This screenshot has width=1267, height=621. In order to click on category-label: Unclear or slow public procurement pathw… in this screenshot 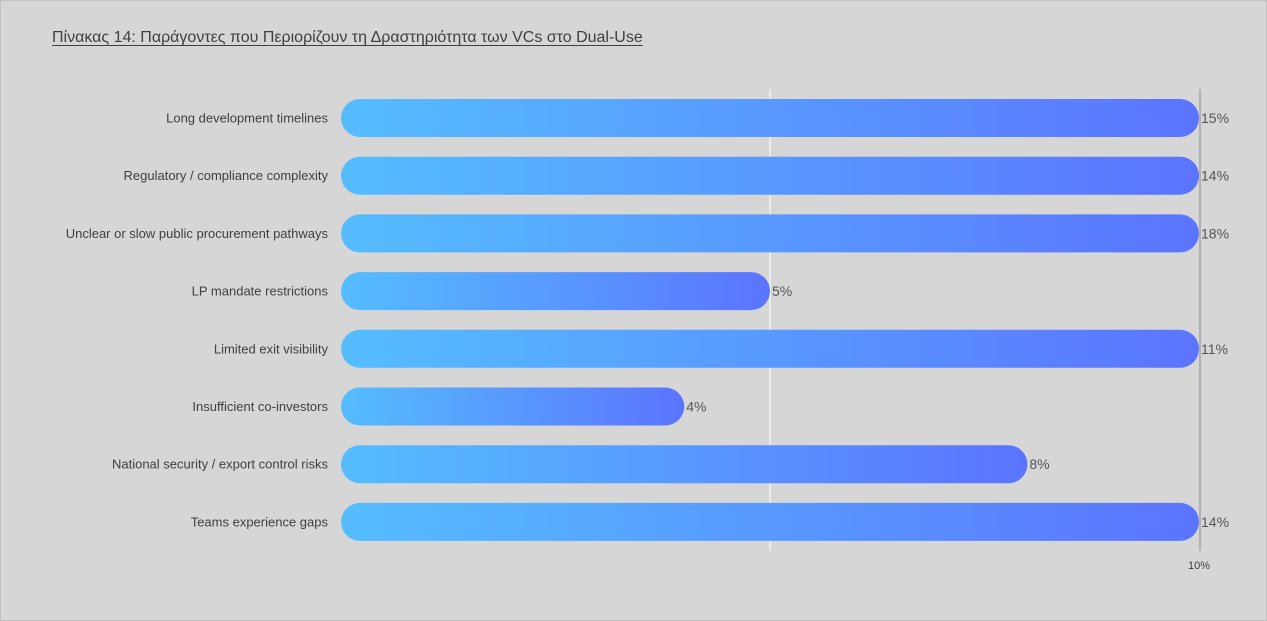, I will do `click(197, 233)`.